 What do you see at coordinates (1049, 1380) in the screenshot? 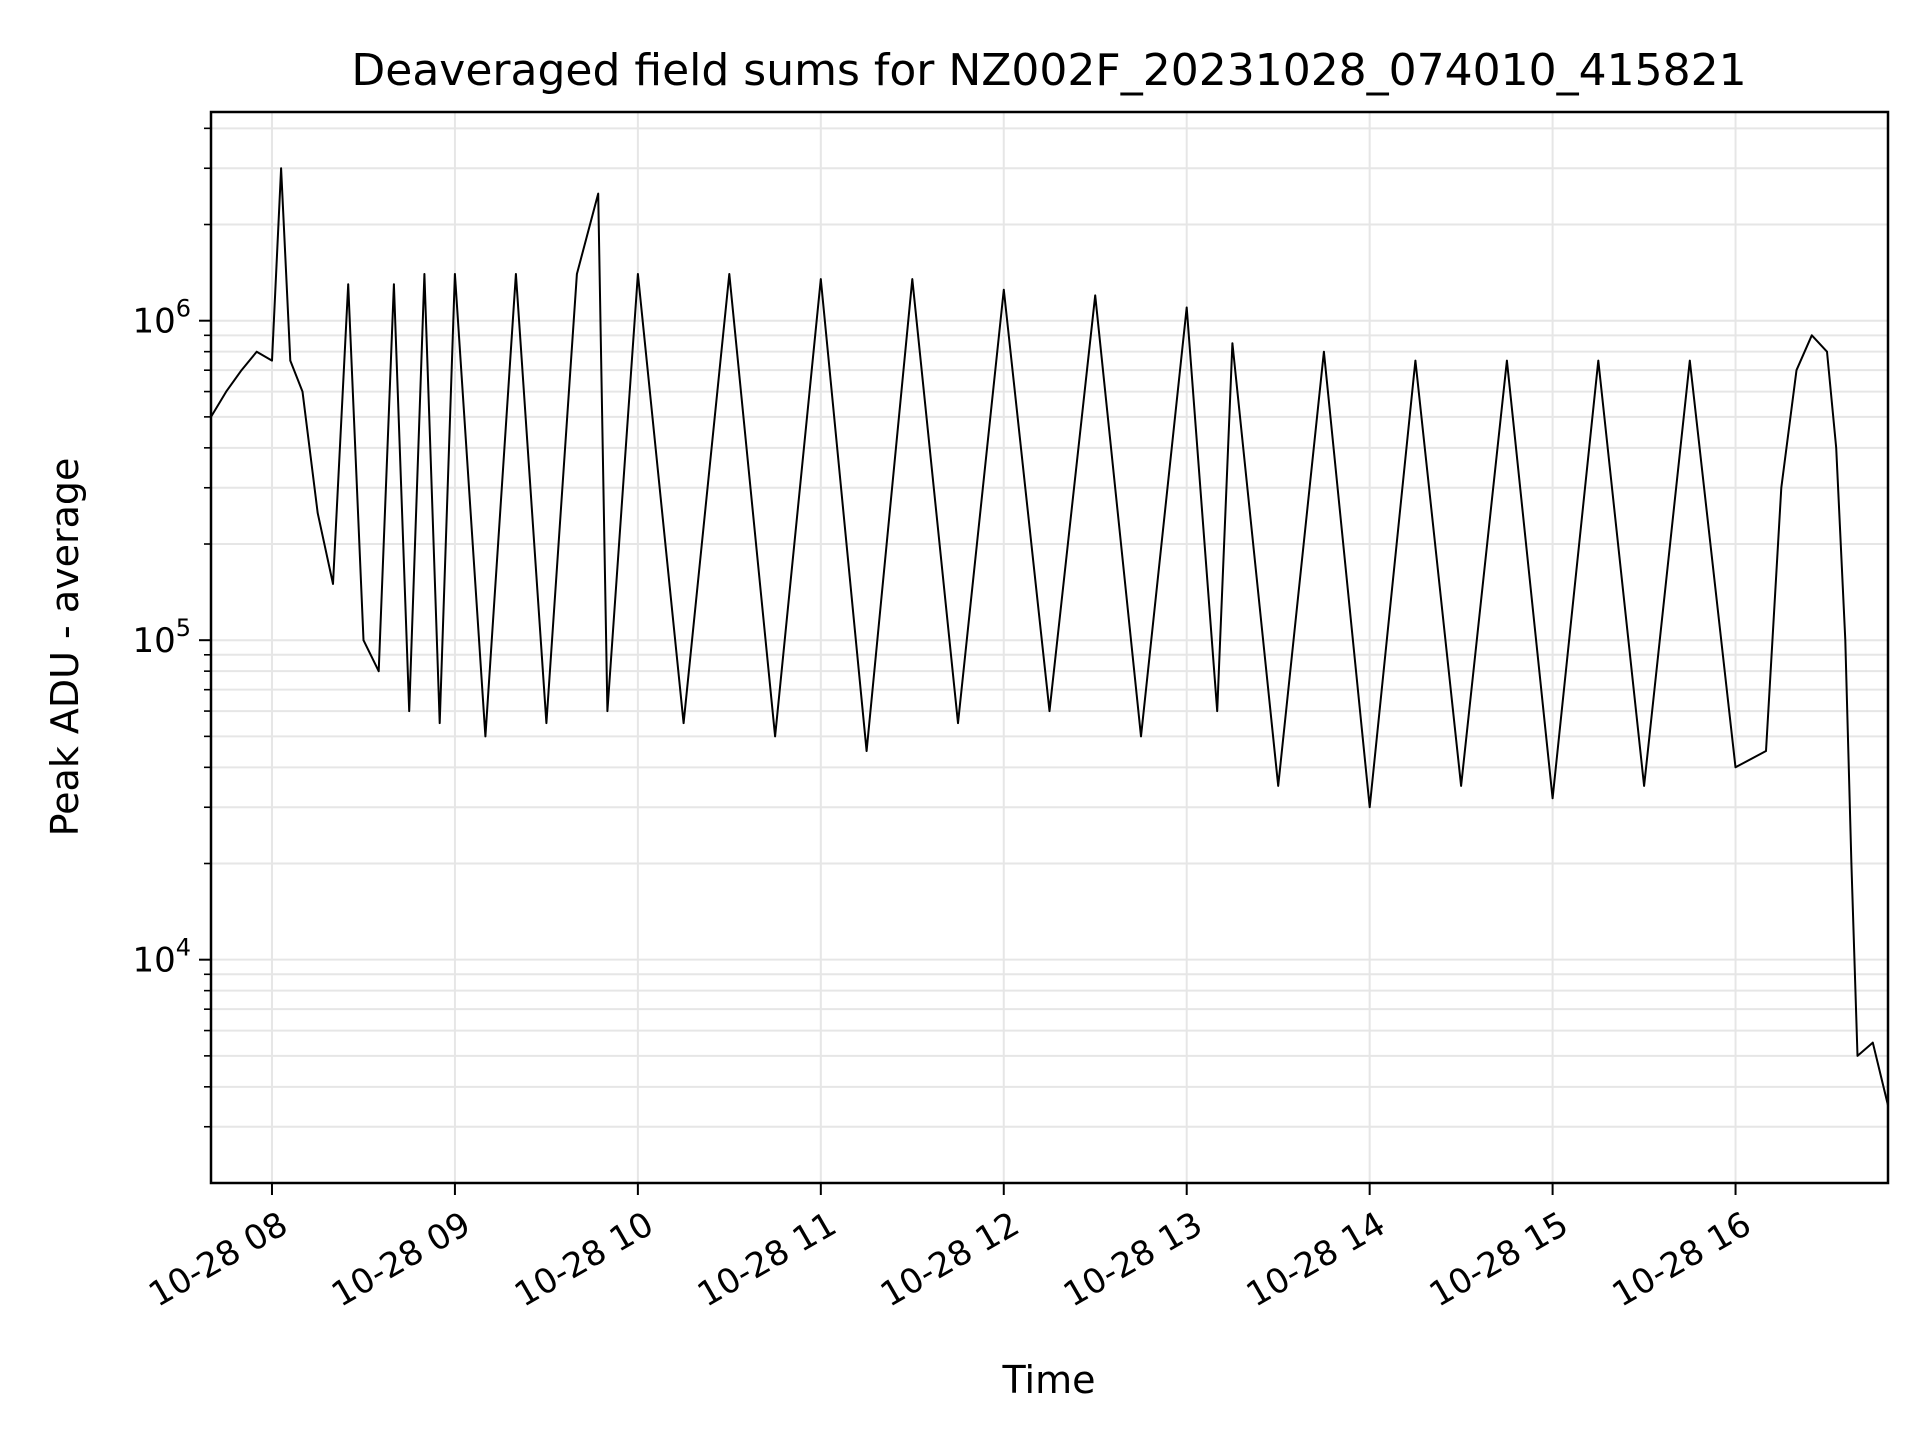
I see `x-axis-label: Time` at bounding box center [1049, 1380].